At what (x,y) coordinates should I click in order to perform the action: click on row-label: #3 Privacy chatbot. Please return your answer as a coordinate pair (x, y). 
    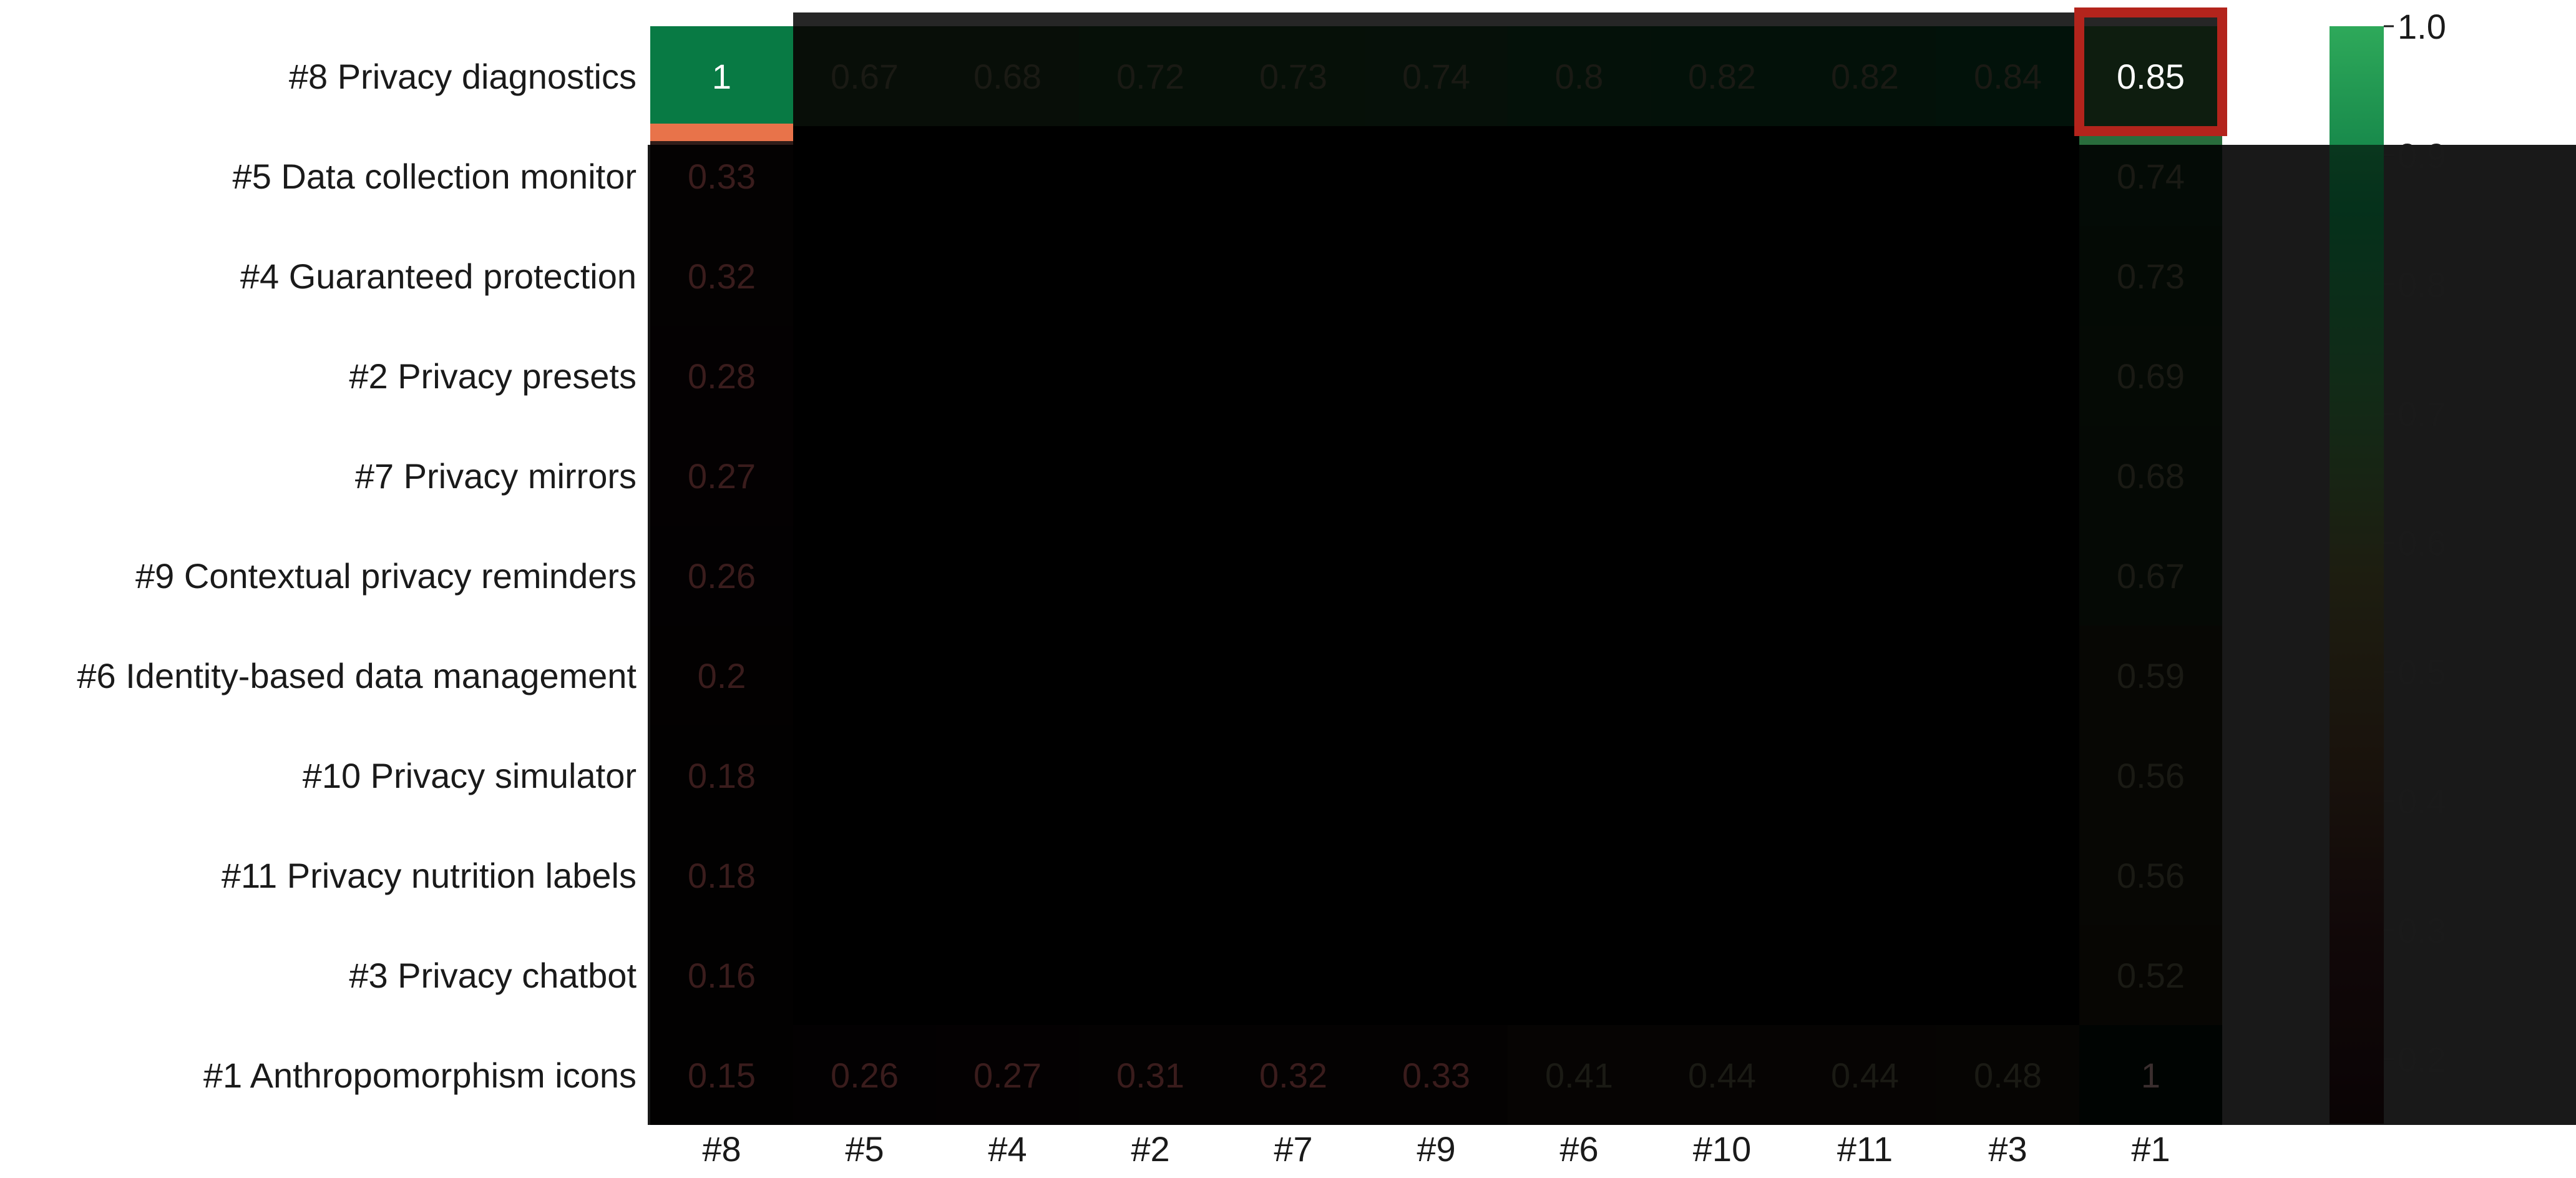
    Looking at the image, I should click on (493, 975).